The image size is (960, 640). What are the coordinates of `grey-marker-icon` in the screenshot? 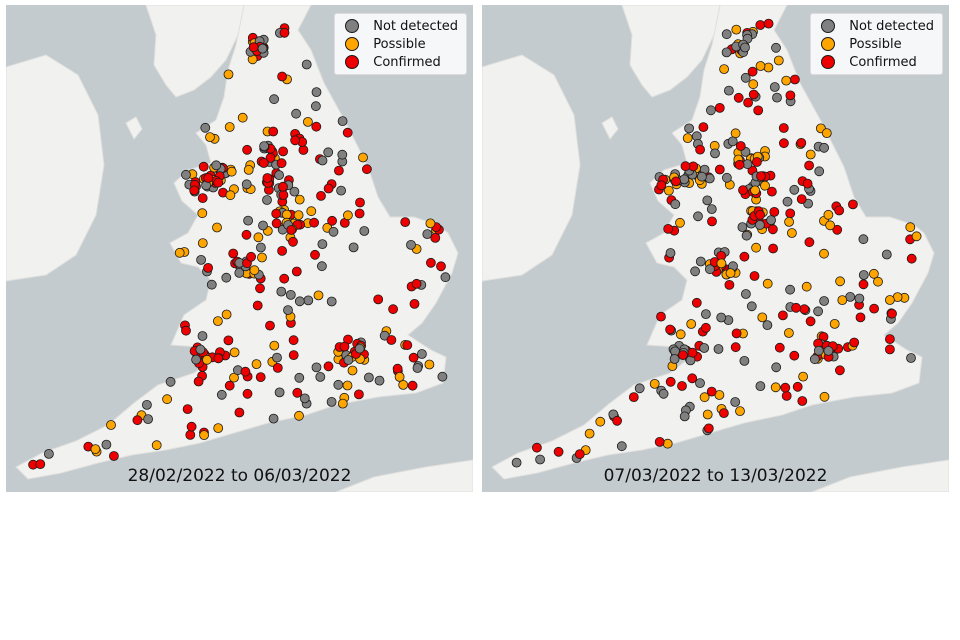 It's located at (352, 26).